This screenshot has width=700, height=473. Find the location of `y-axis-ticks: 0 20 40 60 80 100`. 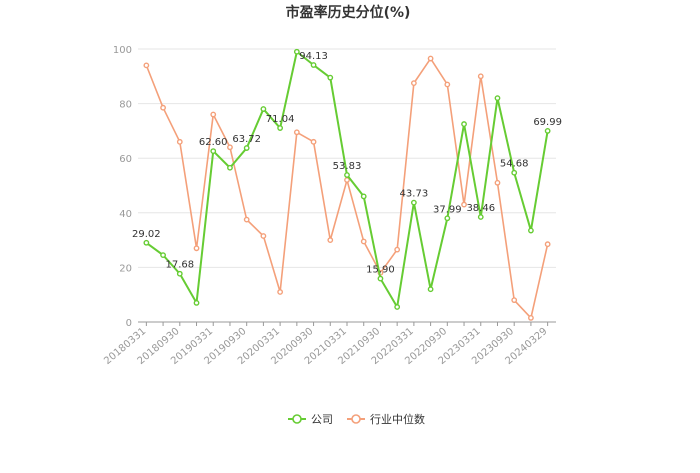

y-axis-ticks: 0 20 40 60 80 100 is located at coordinates (122, 187).